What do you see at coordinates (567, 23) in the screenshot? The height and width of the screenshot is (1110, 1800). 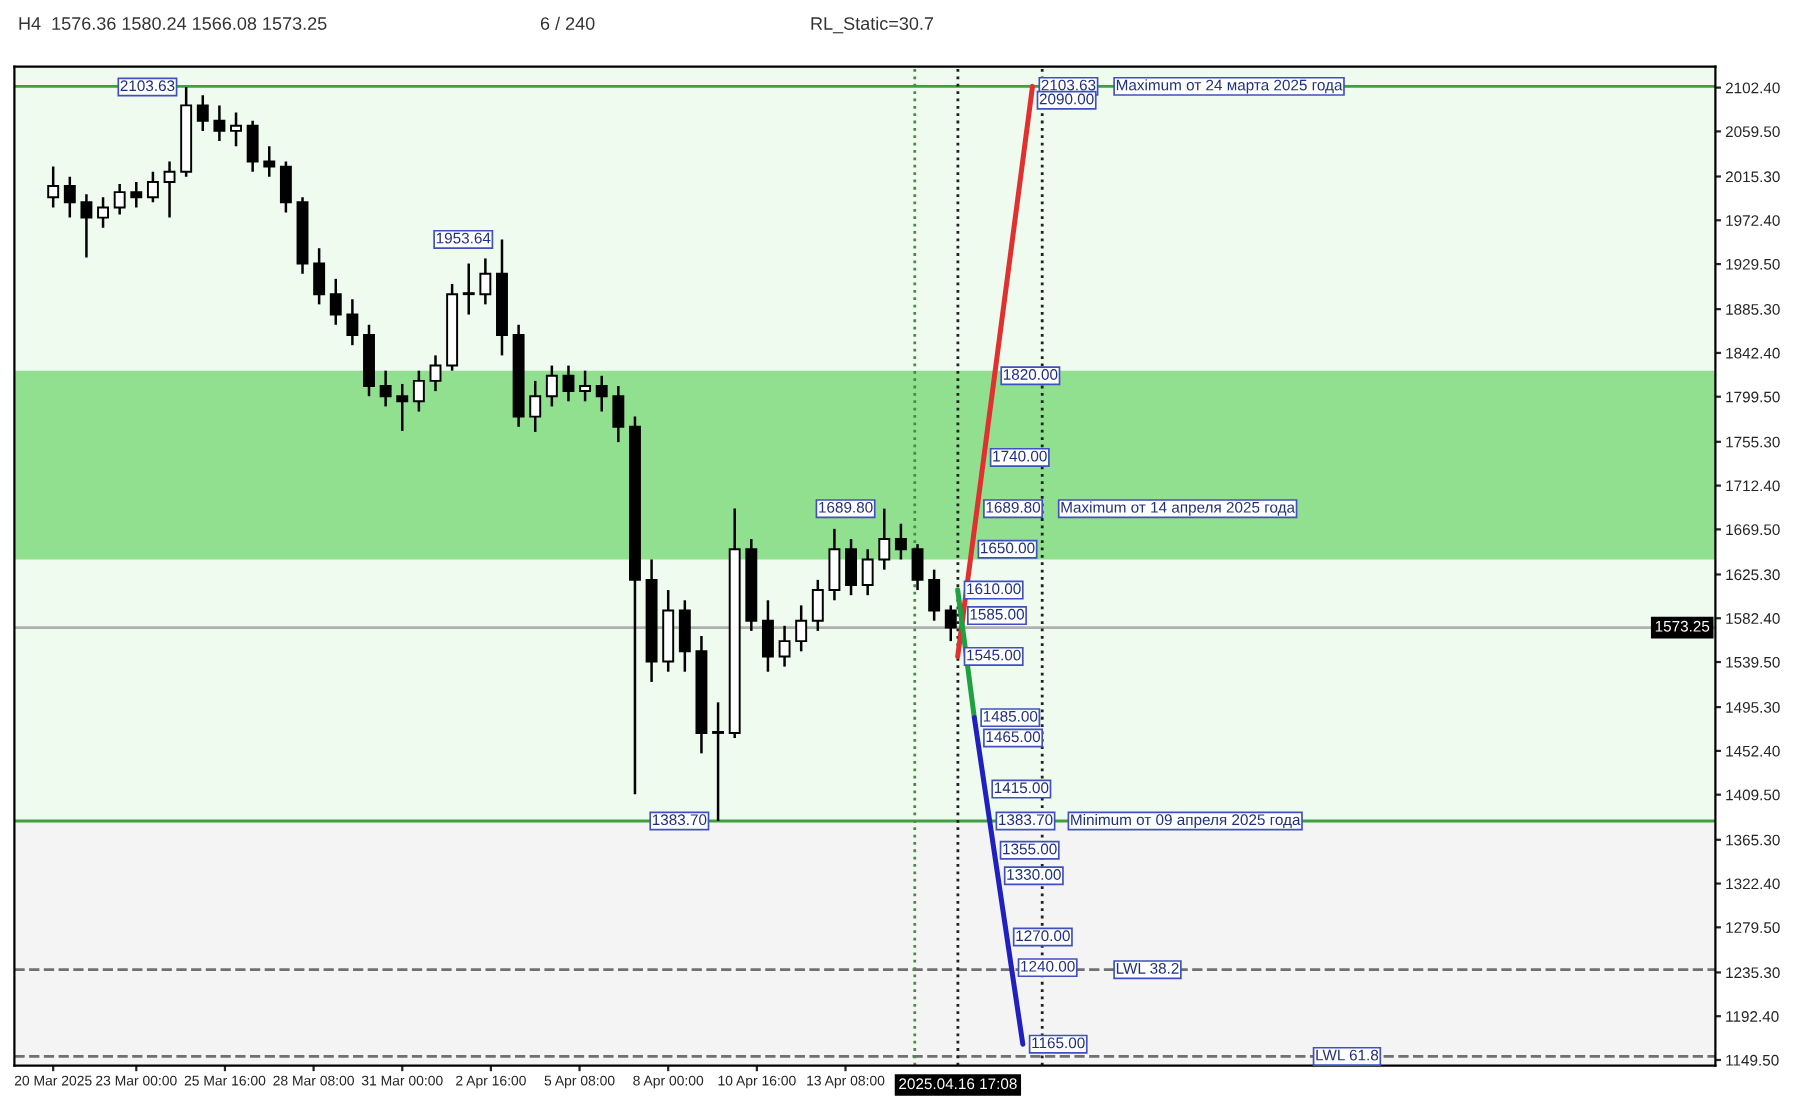 I see `chart-subtitle: 6 / 240` at bounding box center [567, 23].